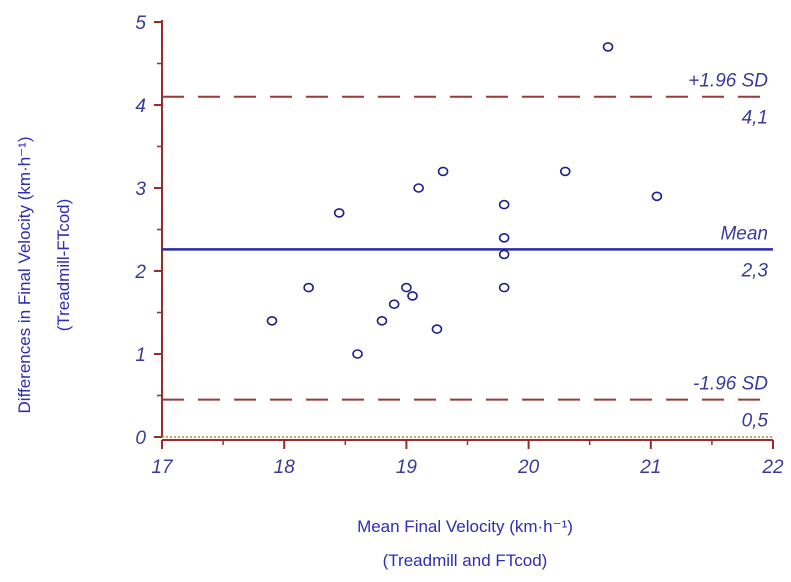 This screenshot has height=582, width=791. What do you see at coordinates (730, 384) in the screenshot?
I see `reference-label-lower-name: -1.96 SD` at bounding box center [730, 384].